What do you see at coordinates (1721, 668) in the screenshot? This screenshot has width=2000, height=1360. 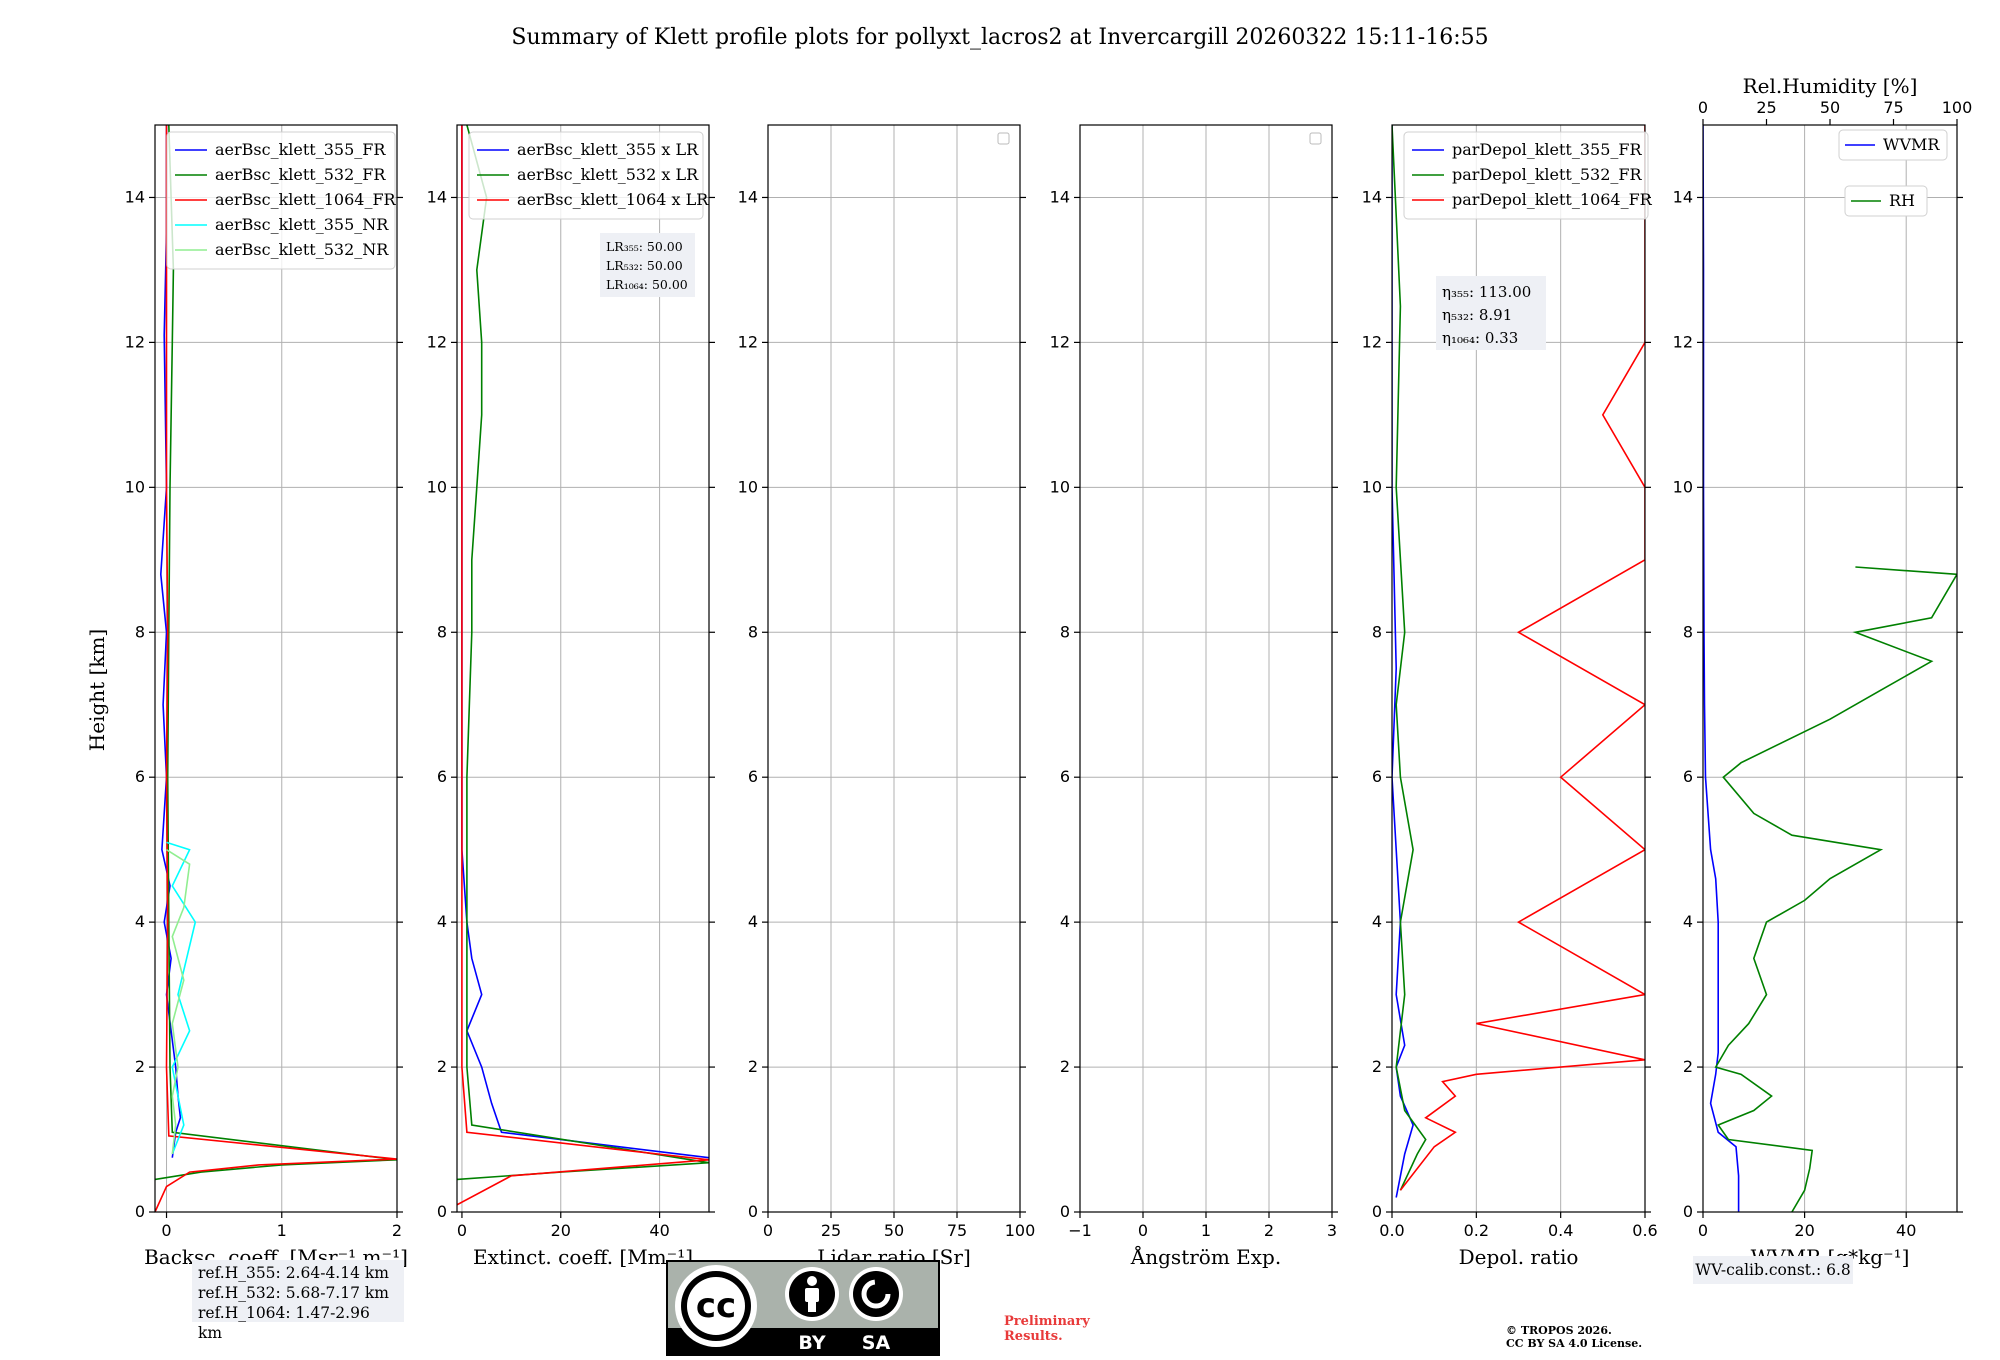 I see `series-line-WVMR` at bounding box center [1721, 668].